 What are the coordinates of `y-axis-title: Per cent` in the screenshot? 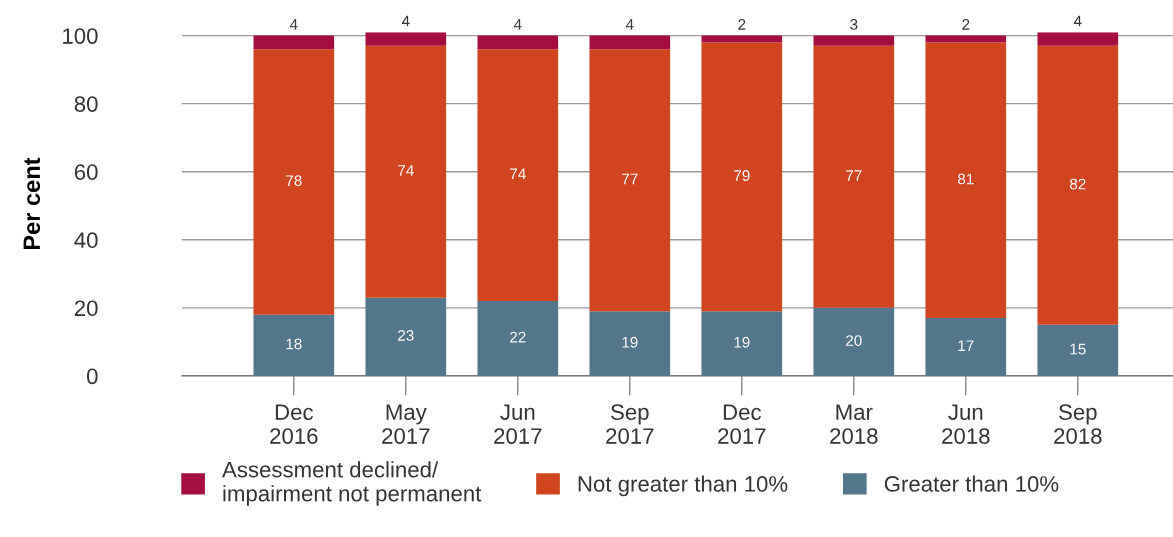 It's located at (32, 203).